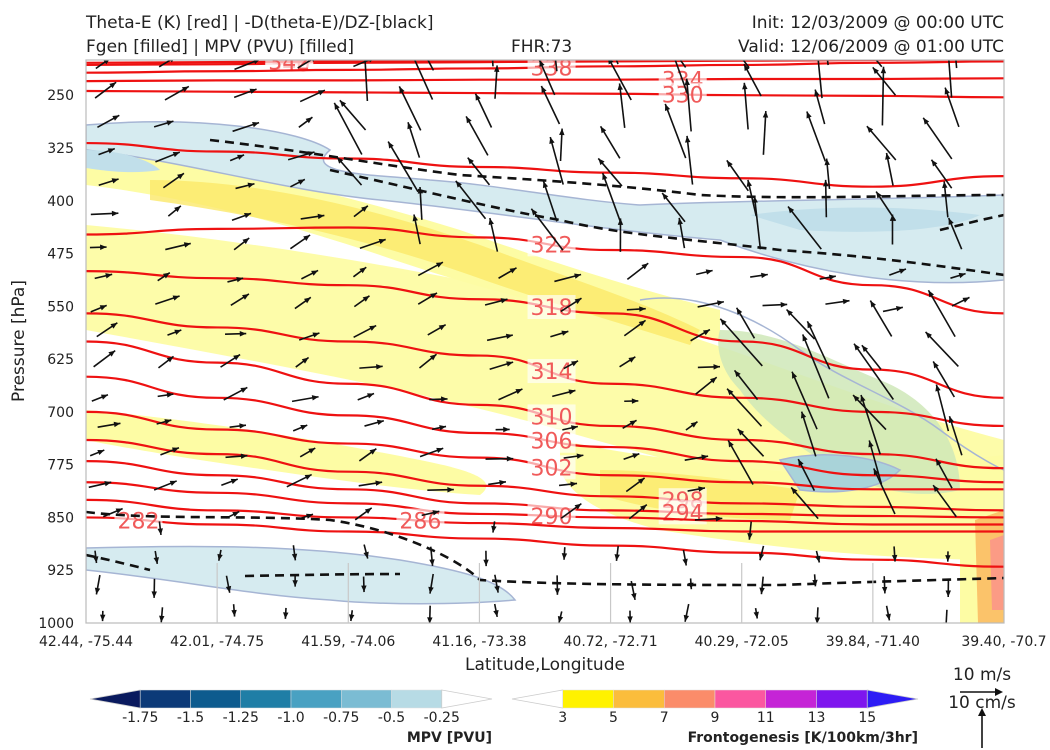 The height and width of the screenshot is (750, 1050). Describe the element at coordinates (552, 372) in the screenshot. I see `theta-e-label: 314` at that location.